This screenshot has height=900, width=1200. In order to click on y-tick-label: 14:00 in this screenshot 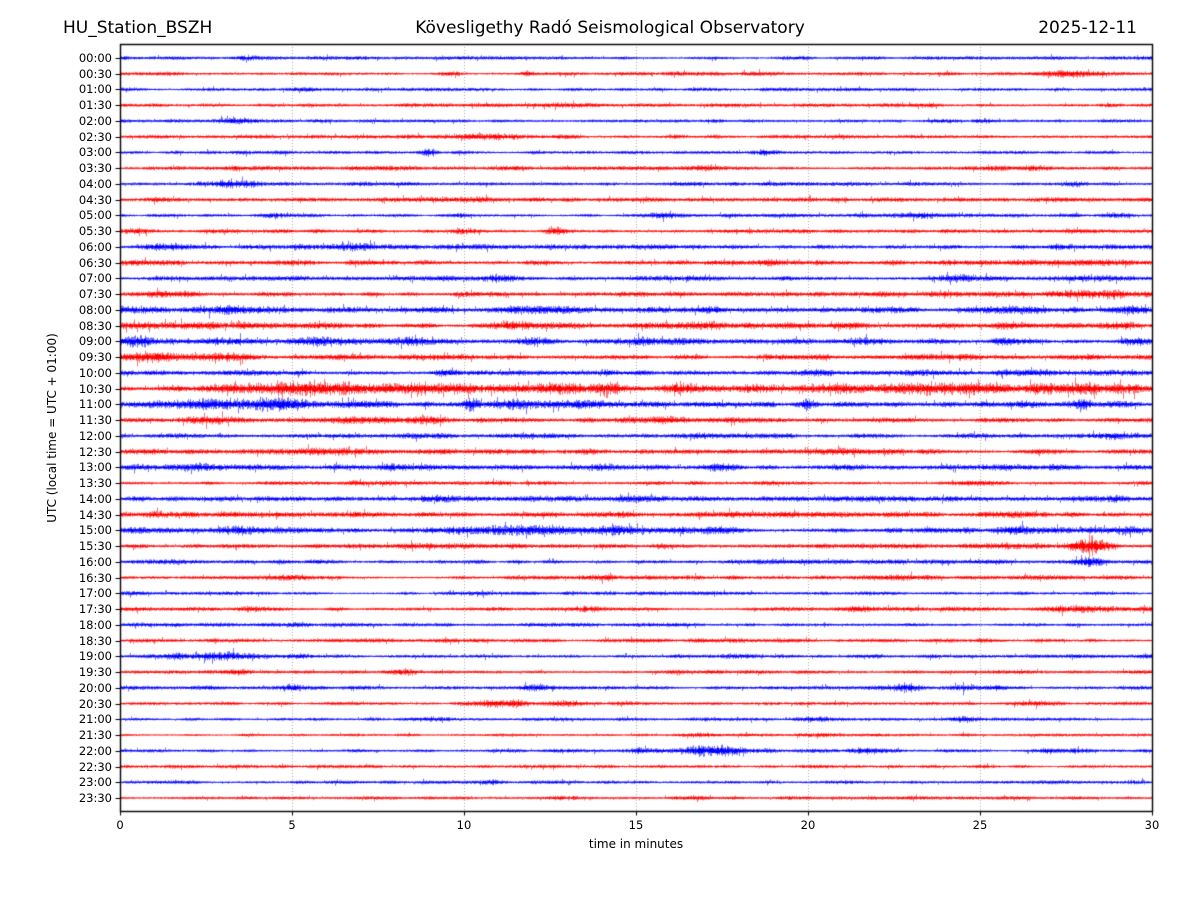, I will do `click(95, 498)`.